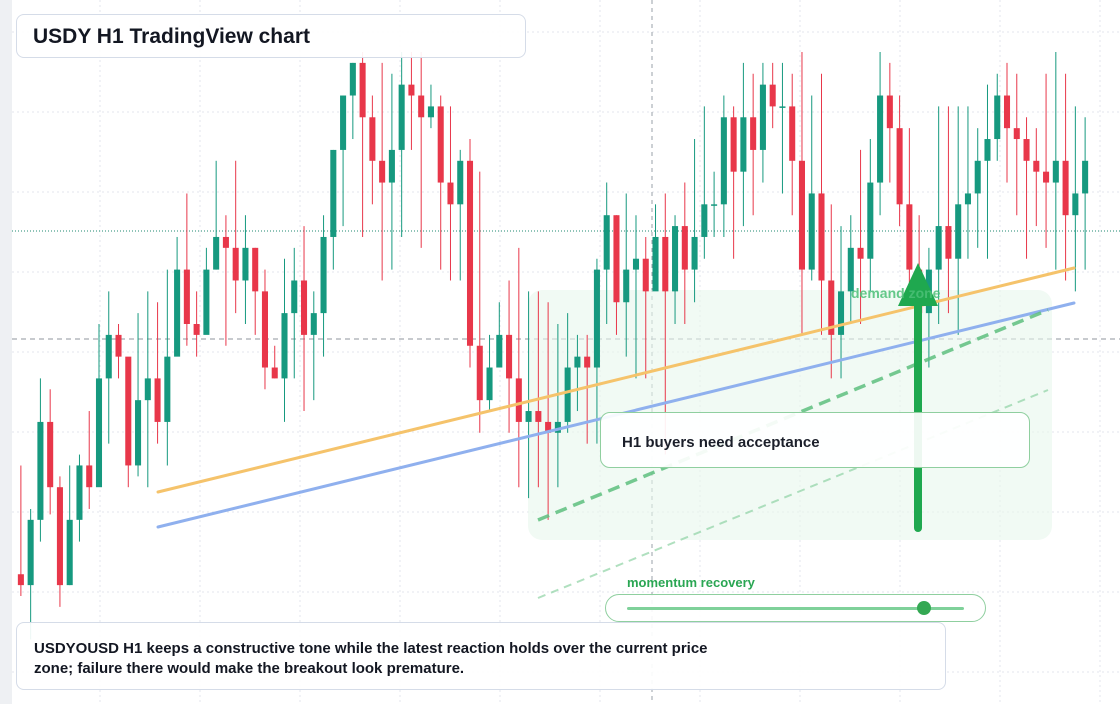 This screenshot has height=704, width=1120. I want to click on up-arrow-head, so click(918, 284).